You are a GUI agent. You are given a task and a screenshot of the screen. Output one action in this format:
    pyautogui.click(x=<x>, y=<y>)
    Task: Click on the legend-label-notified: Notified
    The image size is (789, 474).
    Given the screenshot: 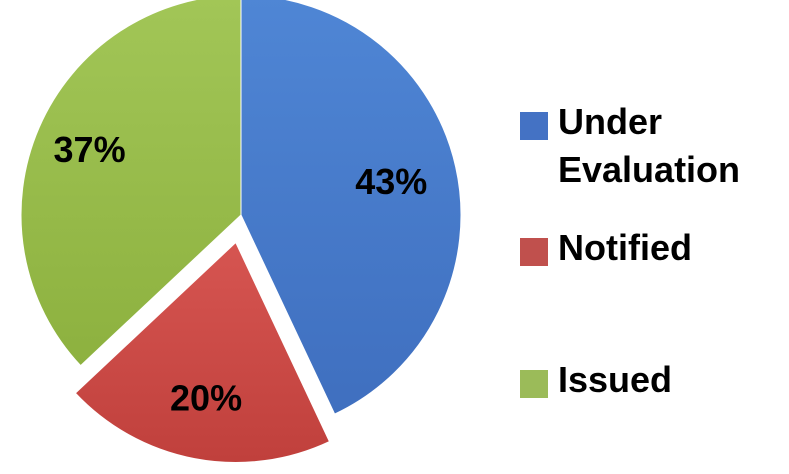 What is the action you would take?
    pyautogui.click(x=625, y=247)
    